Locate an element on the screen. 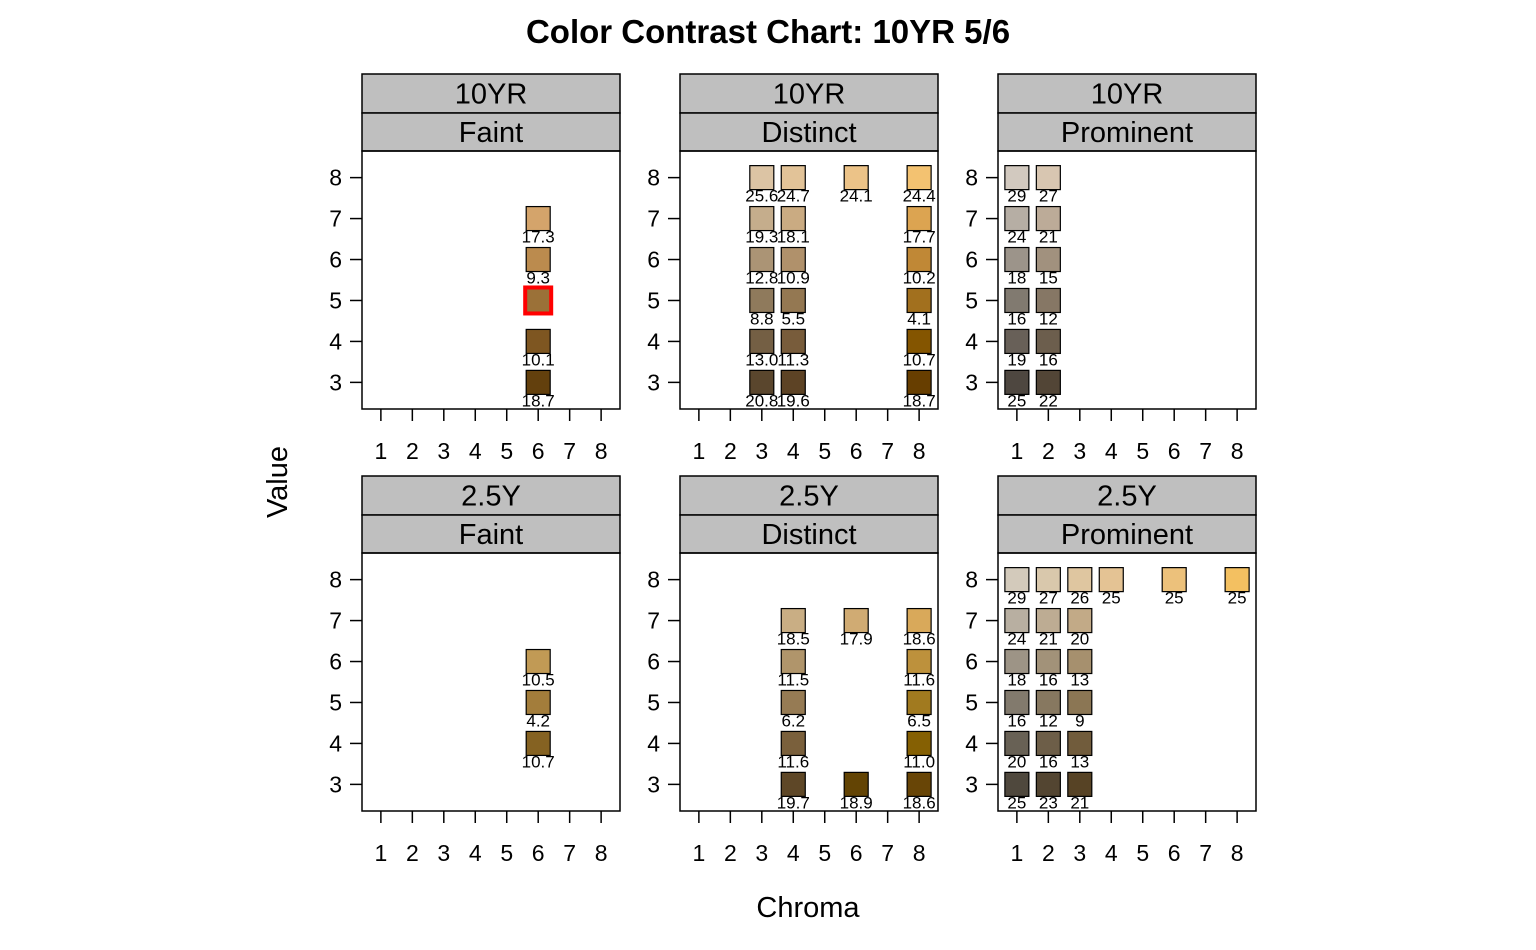 The height and width of the screenshot is (950, 1536). chip-label: 18.1 is located at coordinates (793, 237).